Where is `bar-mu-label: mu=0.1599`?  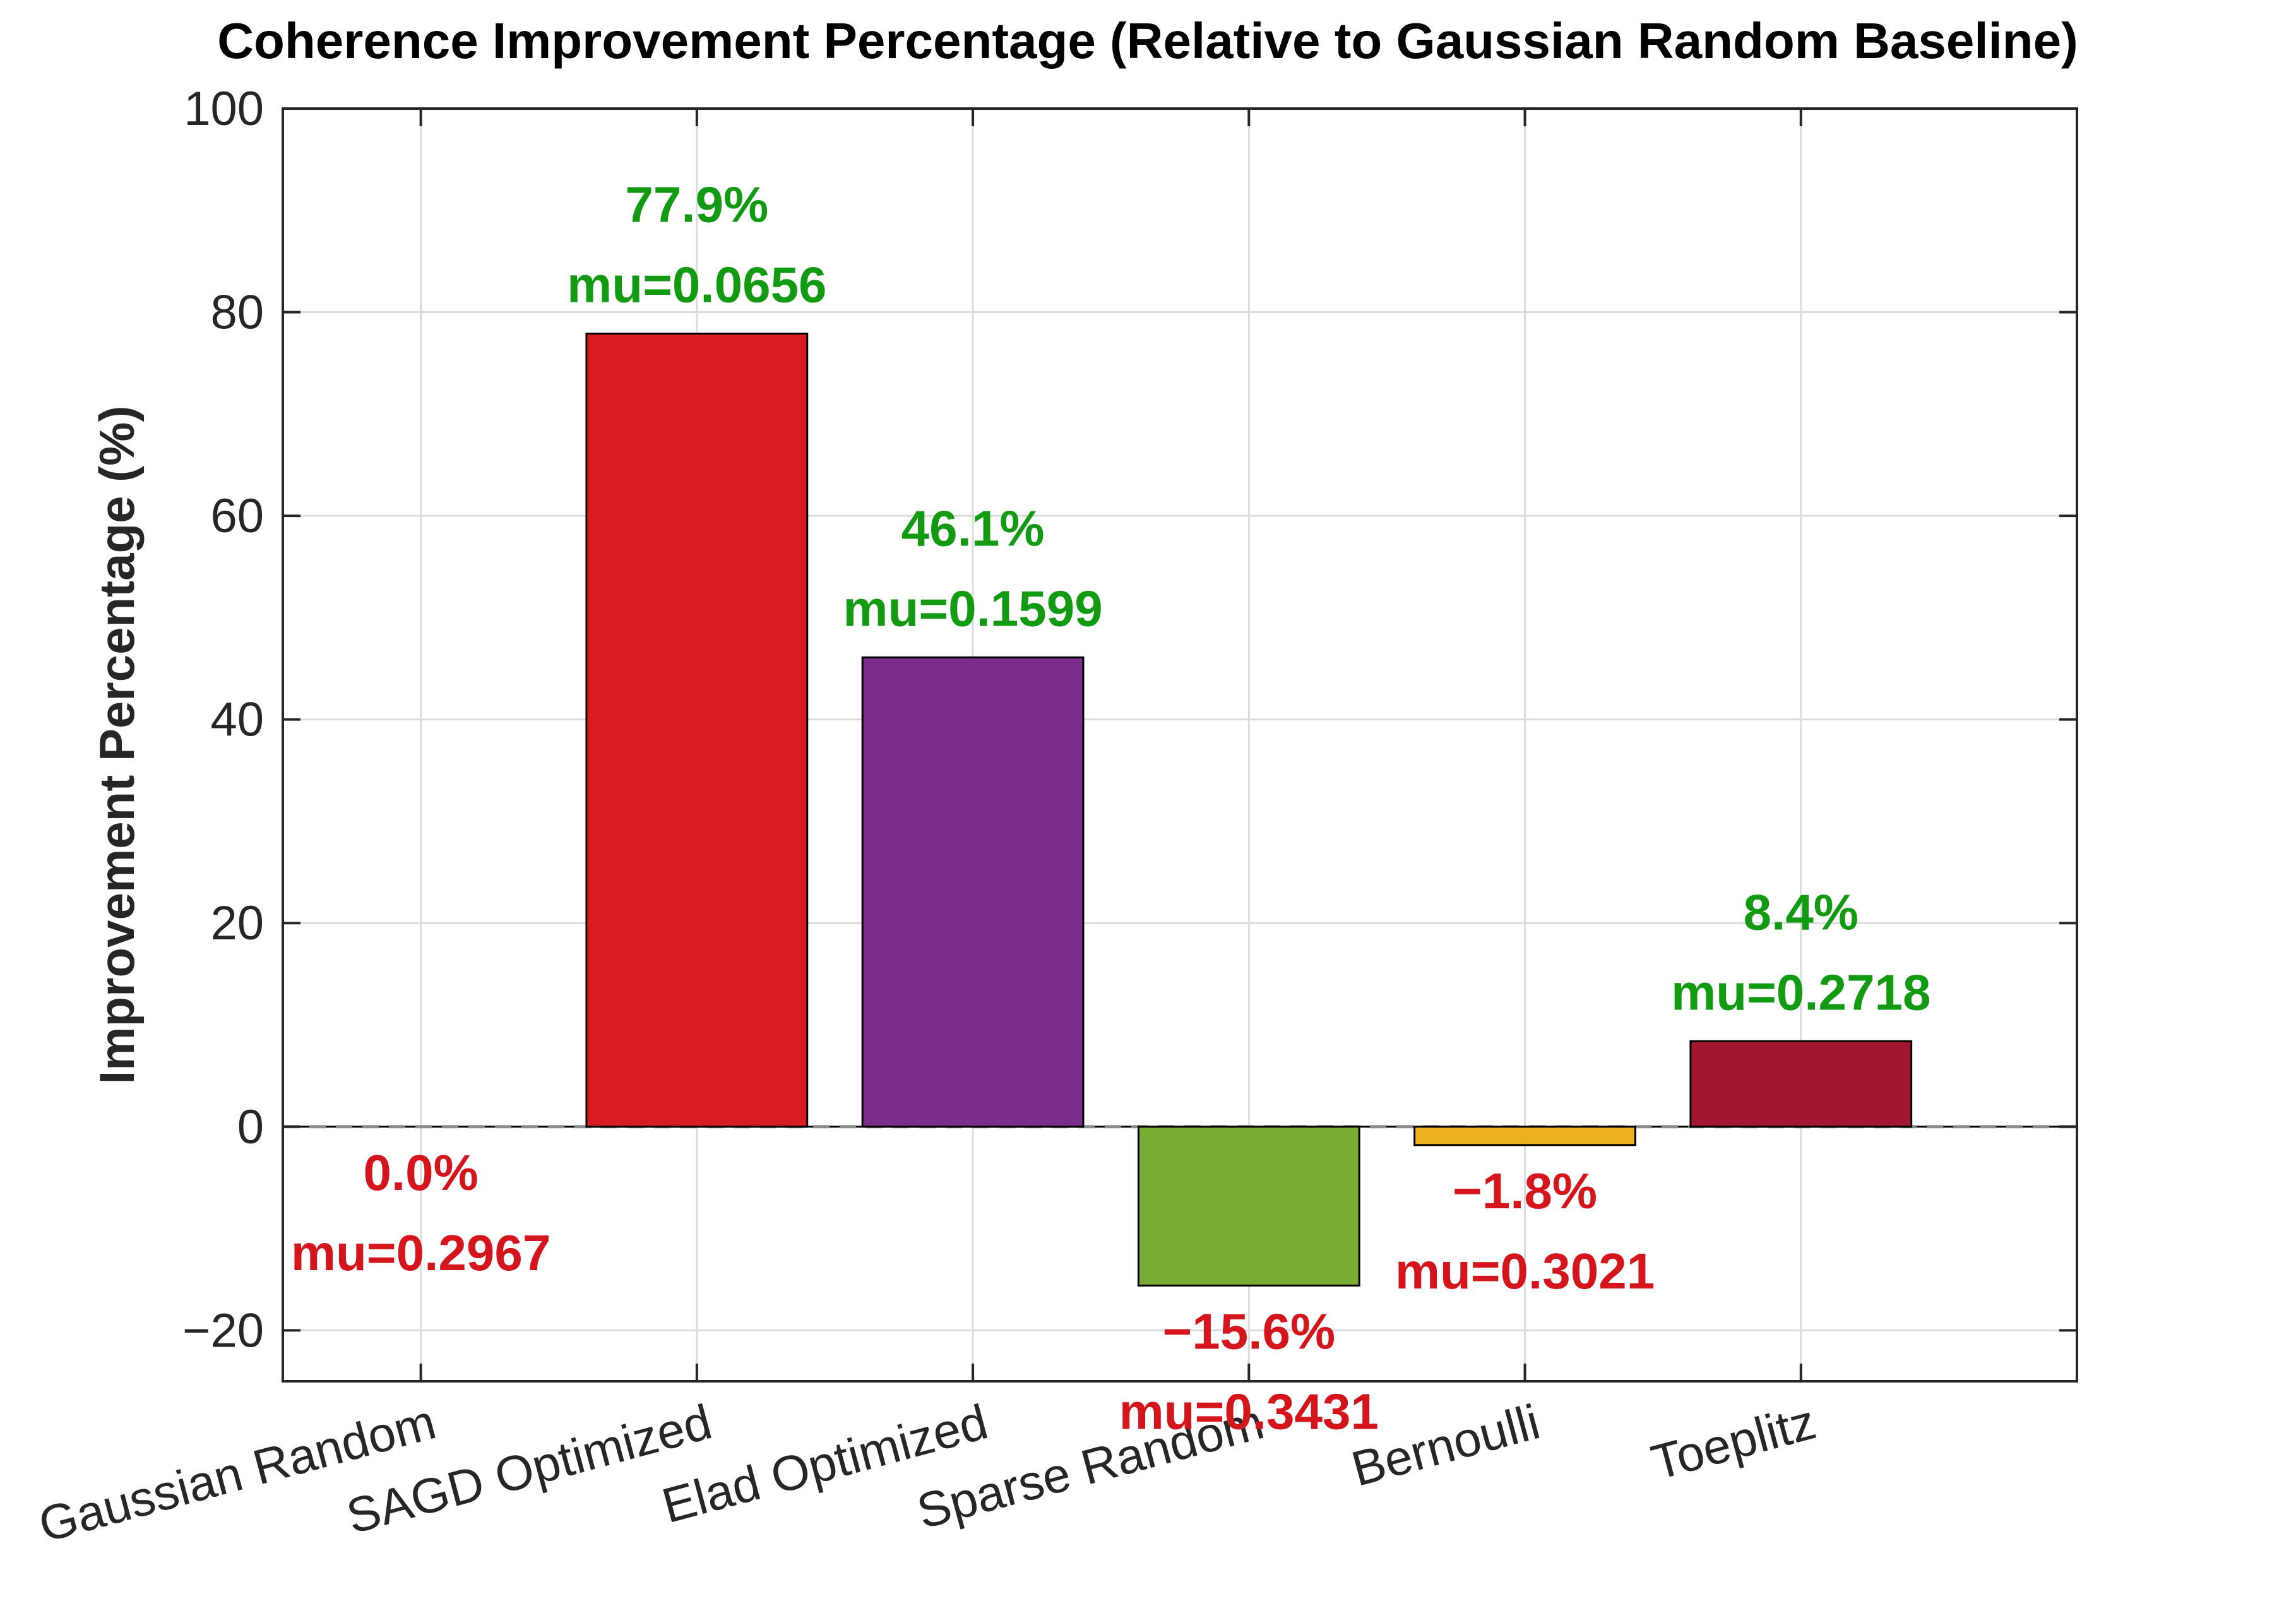 bar-mu-label: mu=0.1599 is located at coordinates (973, 608).